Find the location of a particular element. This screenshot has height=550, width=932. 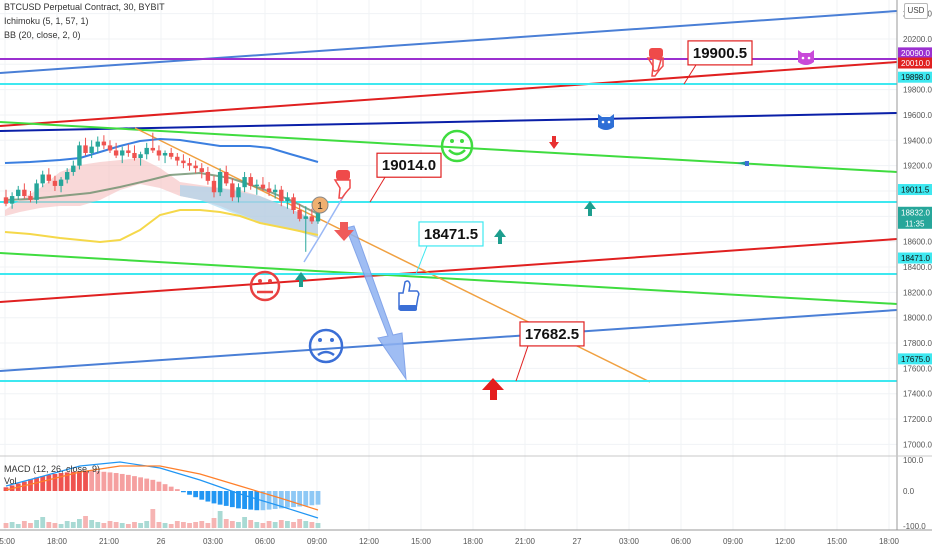

callout-text: 17682.5 is located at coordinates (552, 334).